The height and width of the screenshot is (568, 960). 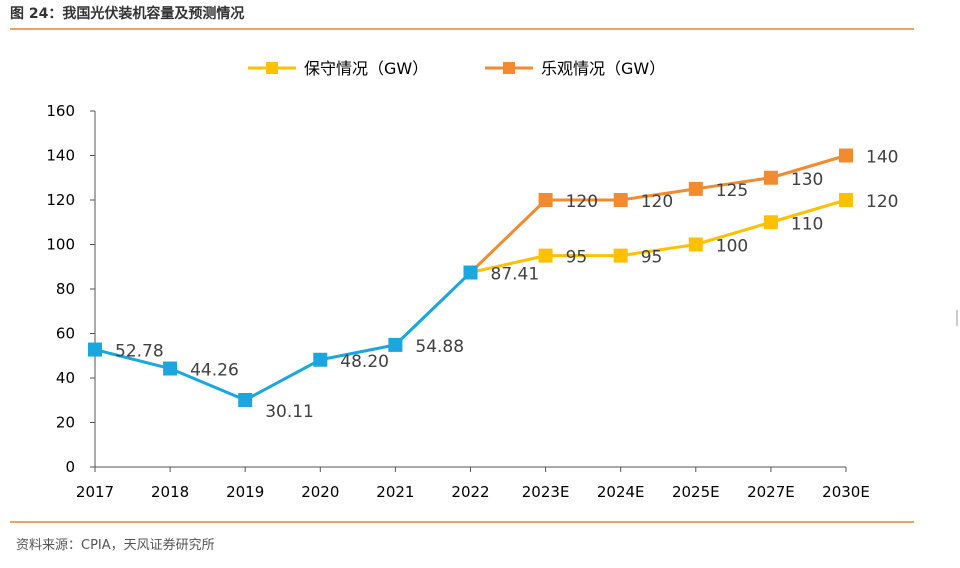 I want to click on data-label: 87.41, so click(x=515, y=275).